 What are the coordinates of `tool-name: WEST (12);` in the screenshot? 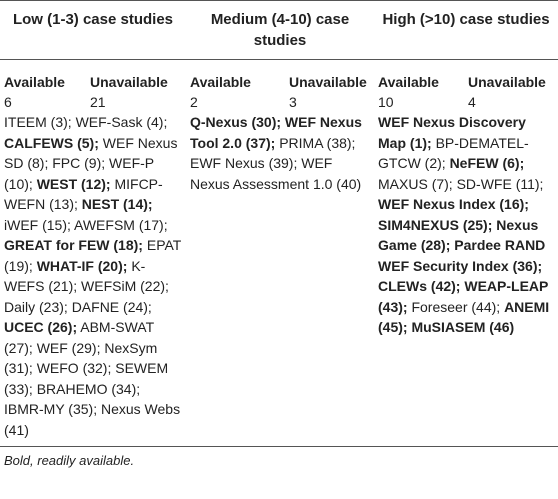 It's located at (73, 183).